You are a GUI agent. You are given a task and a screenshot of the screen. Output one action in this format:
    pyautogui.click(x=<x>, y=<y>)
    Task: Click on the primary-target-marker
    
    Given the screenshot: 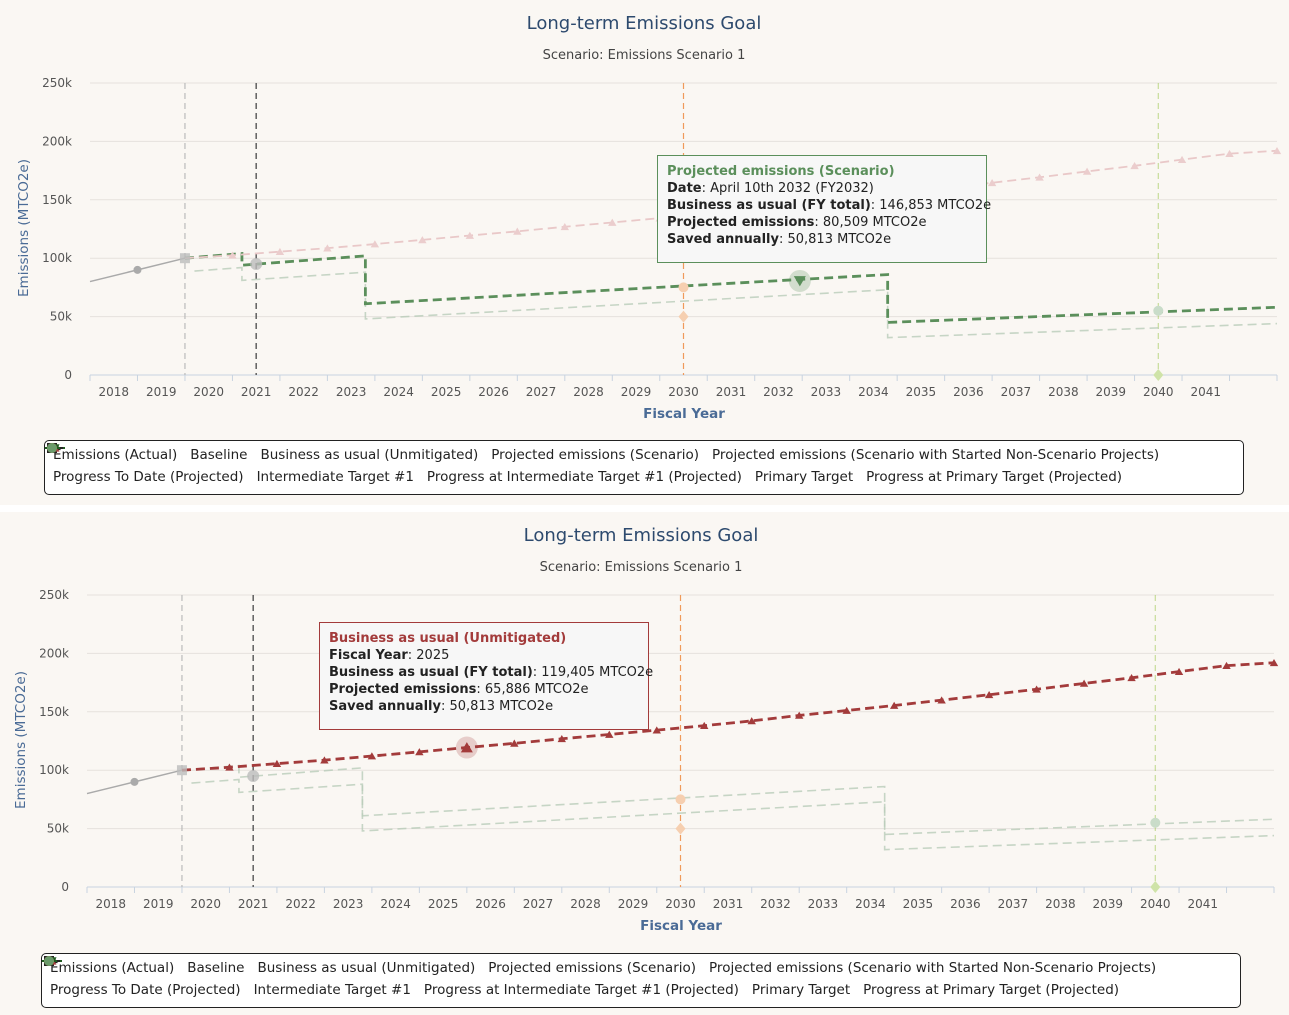 What is the action you would take?
    pyautogui.click(x=1158, y=375)
    